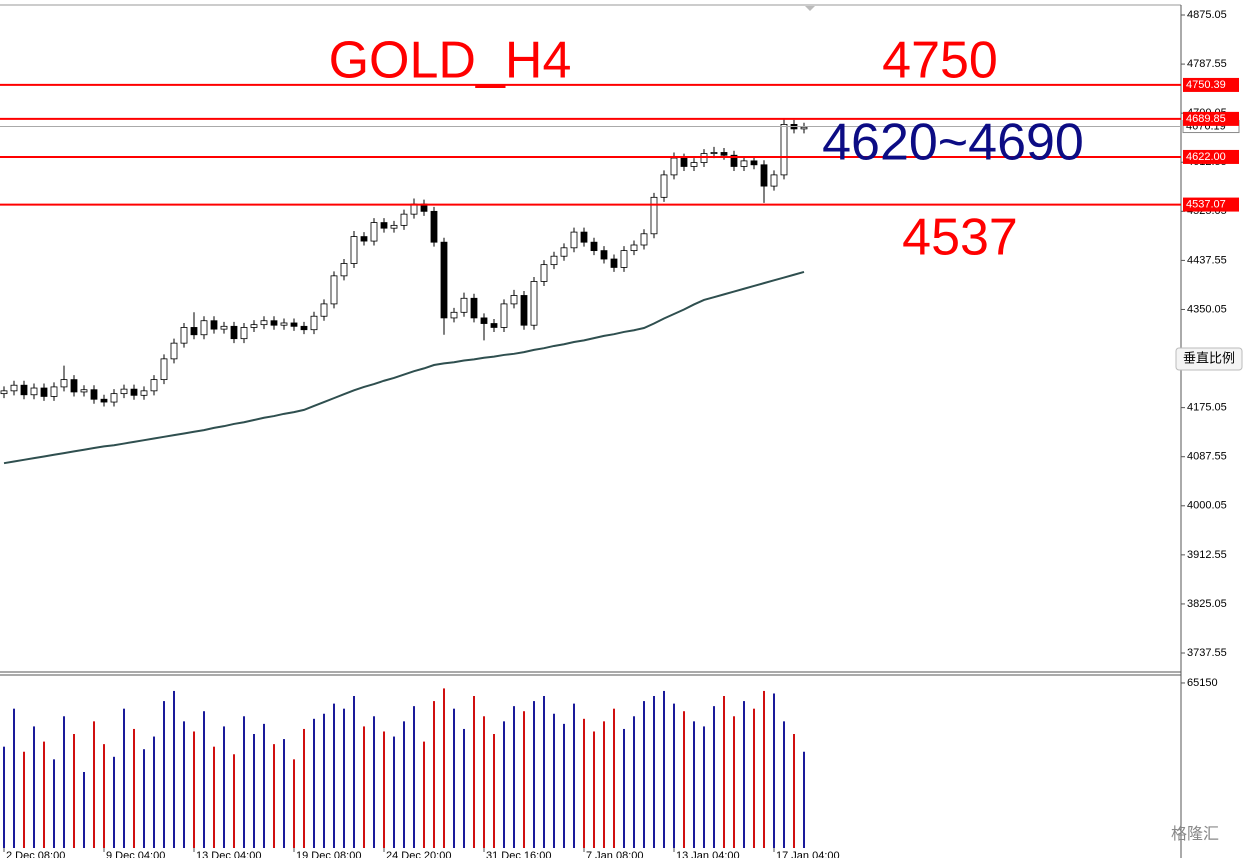 The height and width of the screenshot is (858, 1245). What do you see at coordinates (1207, 555) in the screenshot?
I see `y-tick-label: 3912.55` at bounding box center [1207, 555].